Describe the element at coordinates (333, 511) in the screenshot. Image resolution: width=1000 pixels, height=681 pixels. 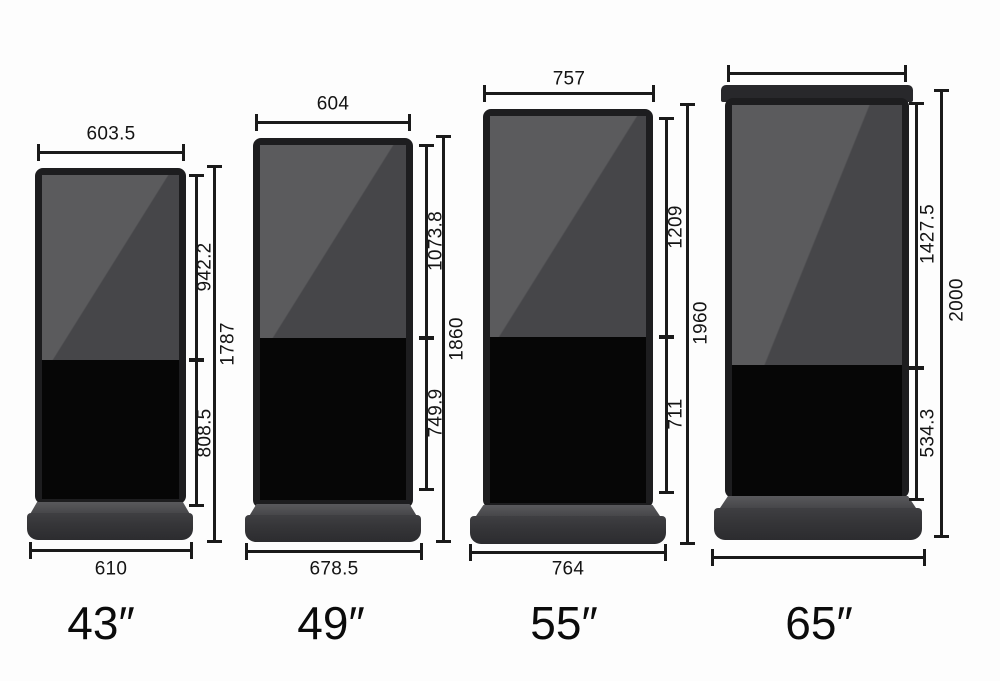
I see `kiosk-49-base-collar` at that location.